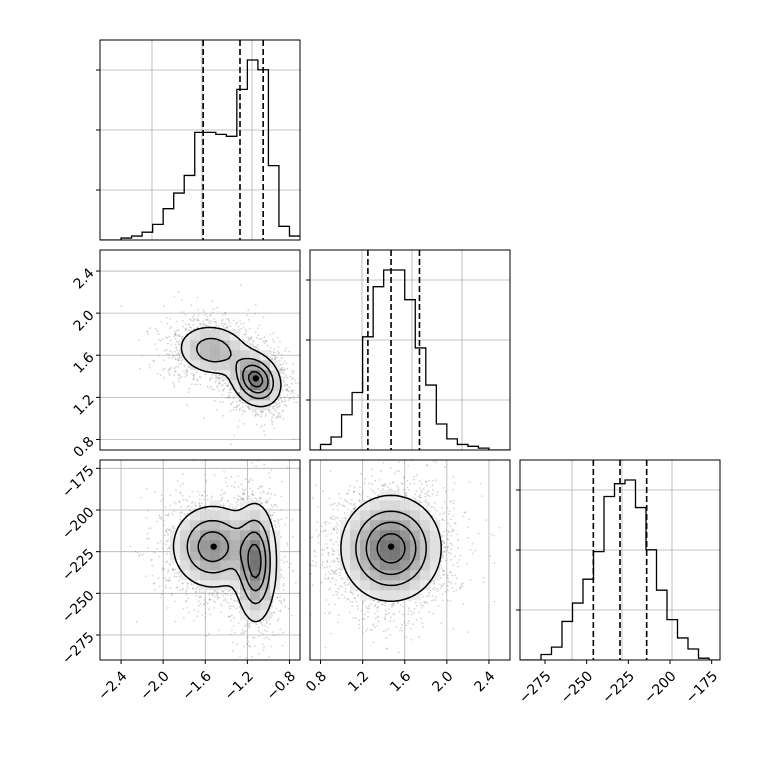 This screenshot has width=760, height=760. Describe the element at coordinates (84, 278) in the screenshot. I see `y-tick-label: 2.4` at that location.